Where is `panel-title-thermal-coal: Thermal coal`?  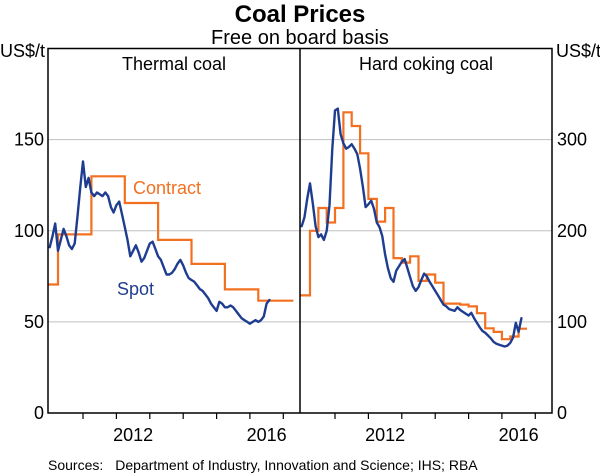 panel-title-thermal-coal: Thermal coal is located at coordinates (174, 64).